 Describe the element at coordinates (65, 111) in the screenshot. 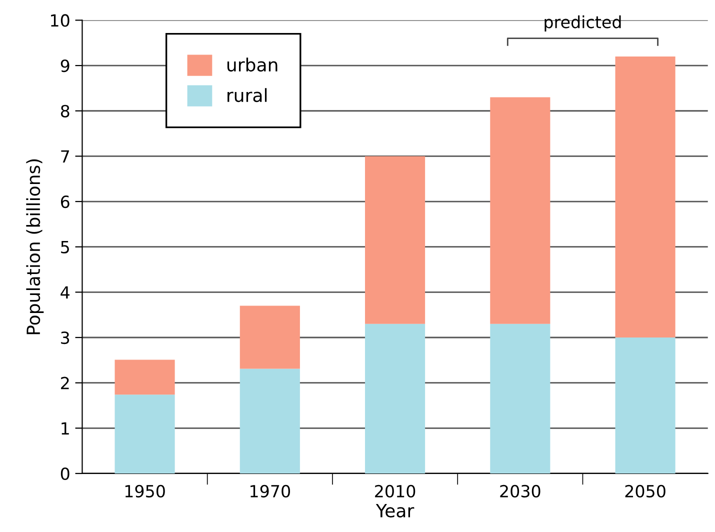

I see `y-tick-label: 8` at that location.